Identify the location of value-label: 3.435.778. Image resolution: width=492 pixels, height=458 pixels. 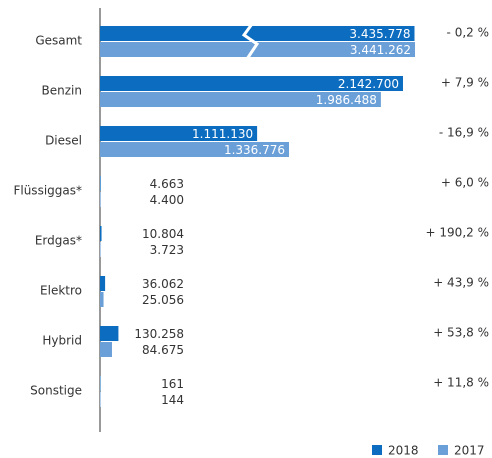
(379, 34).